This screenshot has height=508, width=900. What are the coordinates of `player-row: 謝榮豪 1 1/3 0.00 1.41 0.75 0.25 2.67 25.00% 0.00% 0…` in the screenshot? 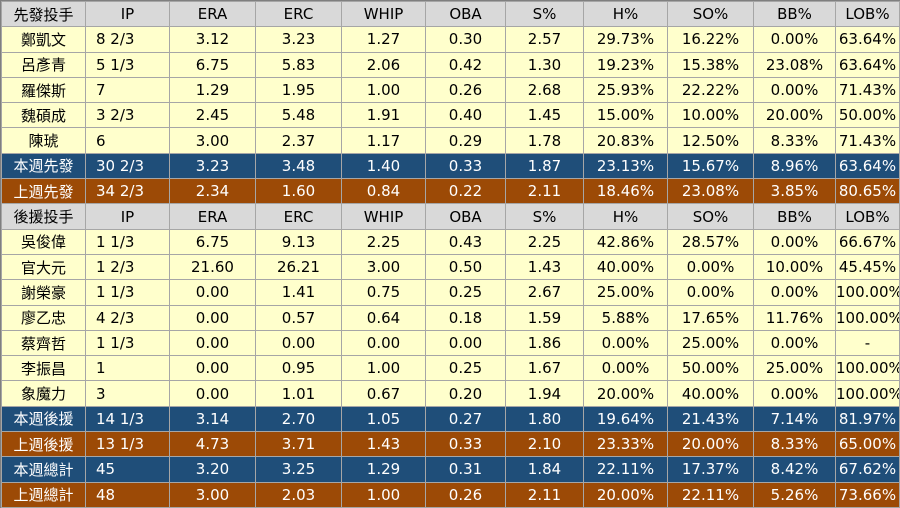 It's located at (450, 292).